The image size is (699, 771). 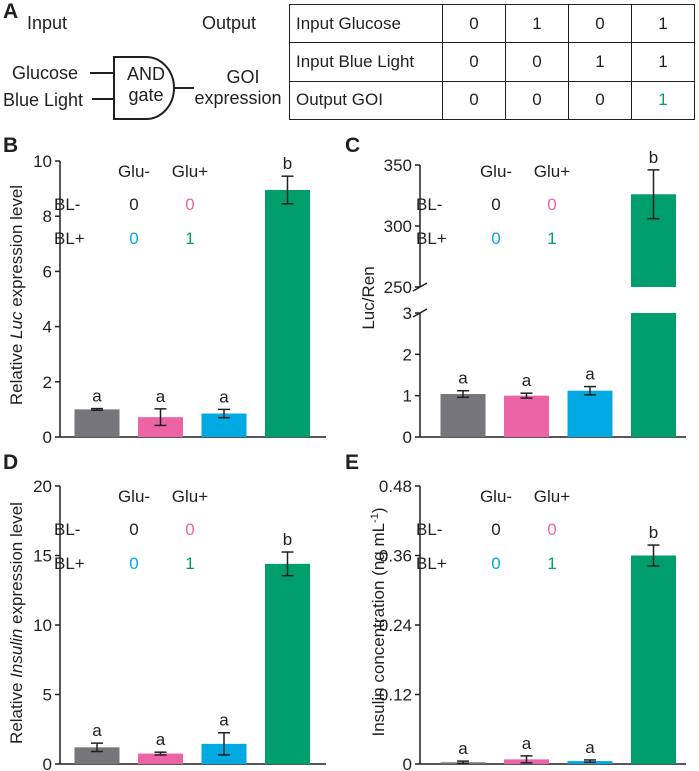 I want to click on input-title: Input, so click(x=47, y=23).